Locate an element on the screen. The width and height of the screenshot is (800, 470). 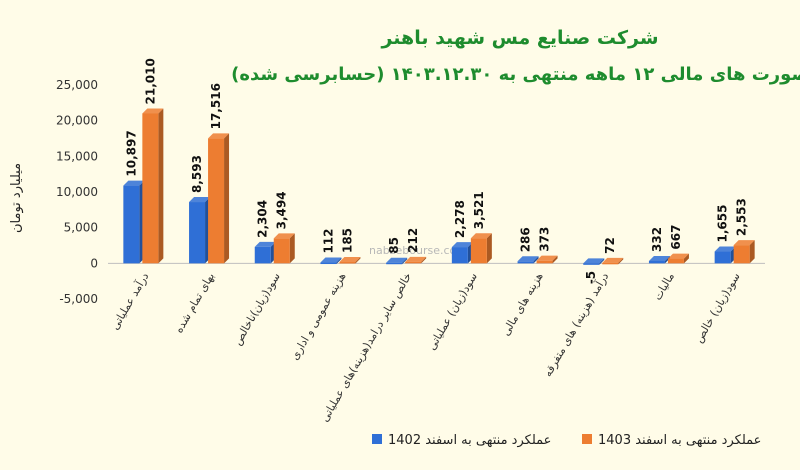
x-tick-label: سود(زیان) خالص is located at coordinates (717, 307).